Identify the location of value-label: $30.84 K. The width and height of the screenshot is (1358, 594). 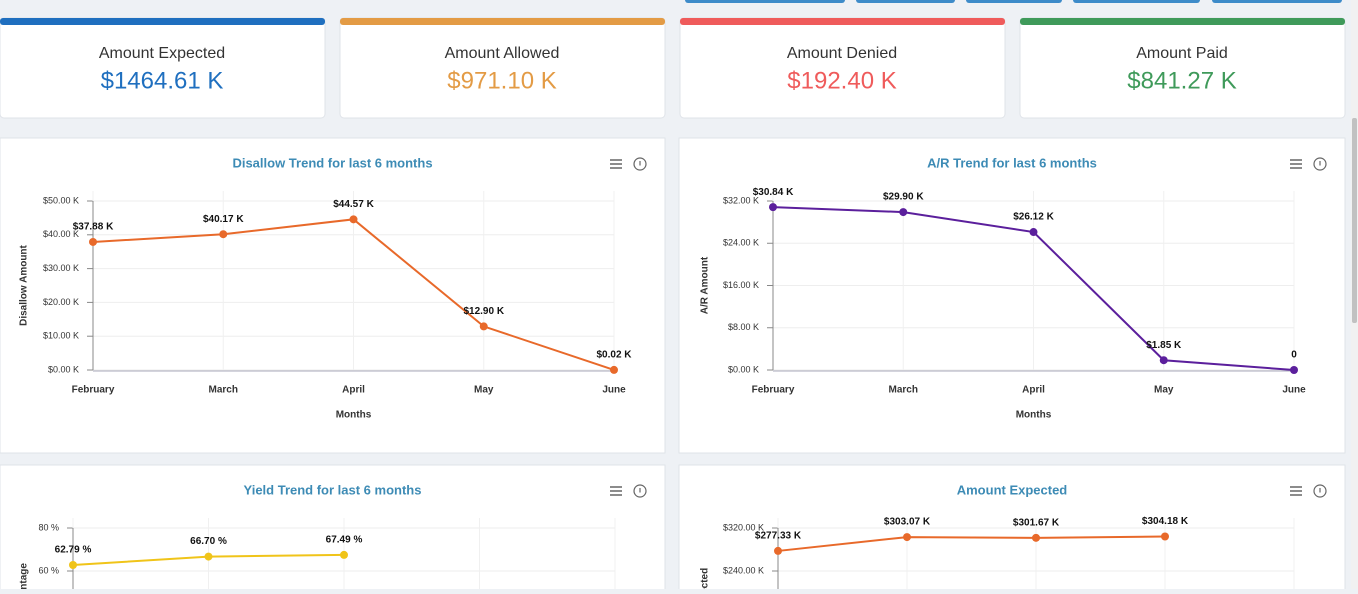
(773, 192).